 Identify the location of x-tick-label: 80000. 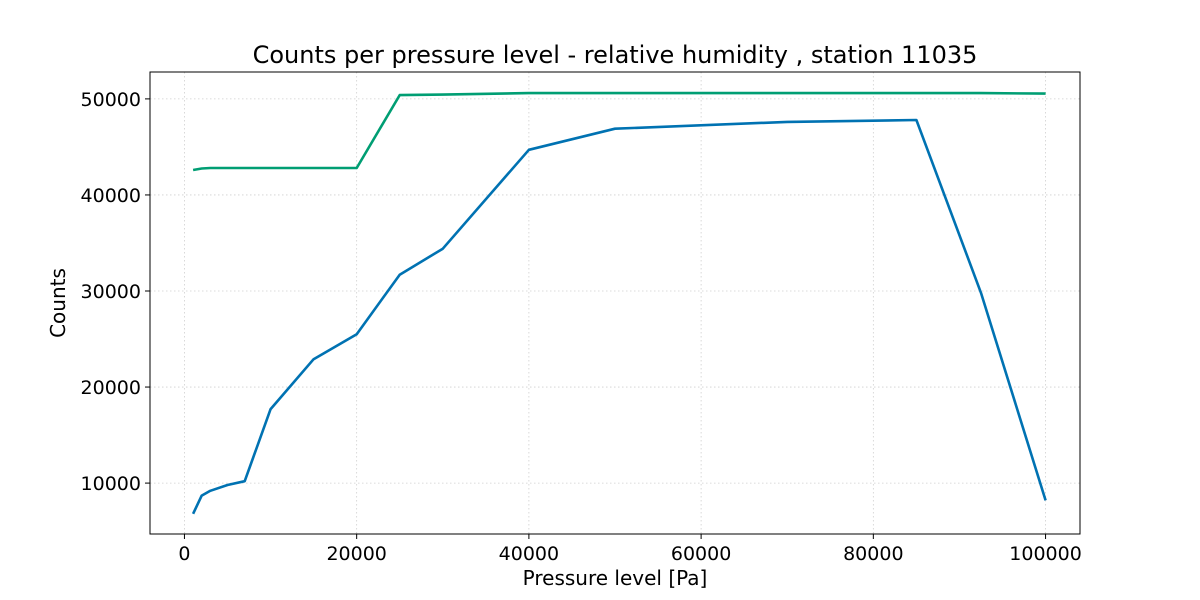
(873, 554).